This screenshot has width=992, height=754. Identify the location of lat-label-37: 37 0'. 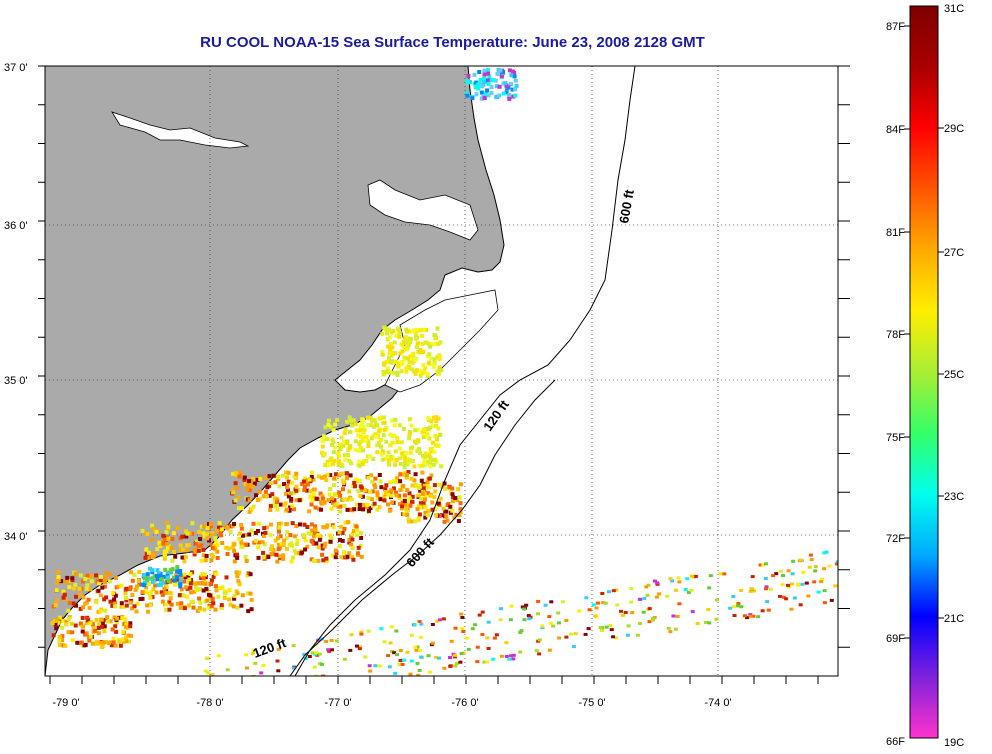
(16, 68).